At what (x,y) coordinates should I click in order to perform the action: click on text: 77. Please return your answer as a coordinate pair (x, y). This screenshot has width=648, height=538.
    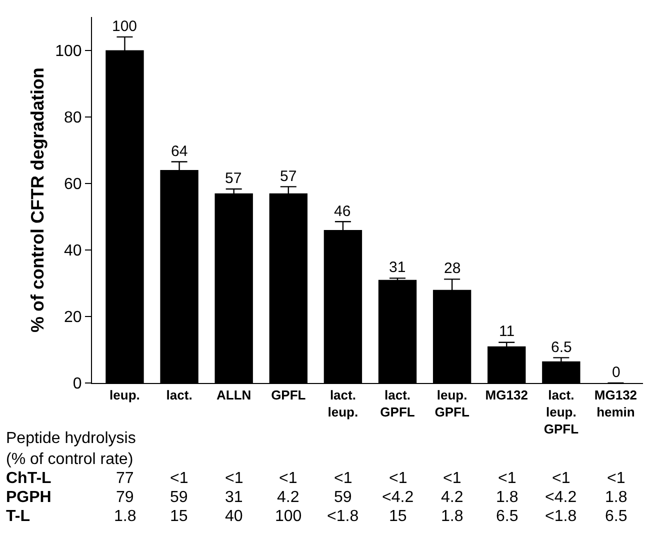
    Looking at the image, I should click on (125, 478).